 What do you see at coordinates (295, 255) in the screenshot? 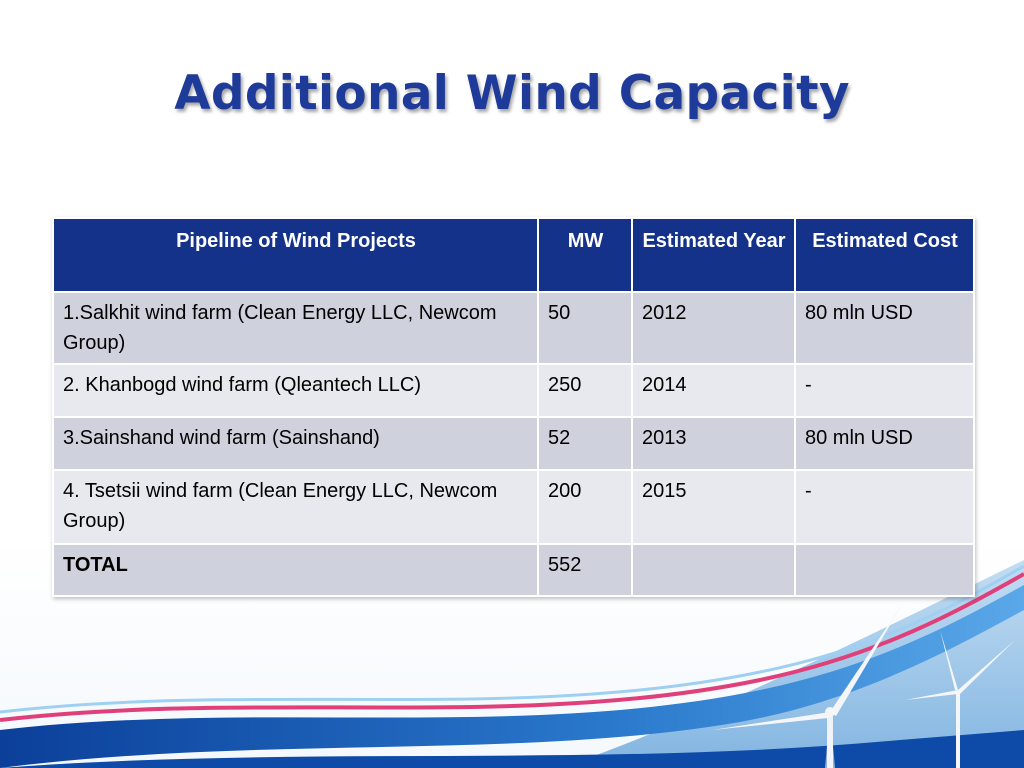
I see `header-projects: Pipeline of Wind Projects` at bounding box center [295, 255].